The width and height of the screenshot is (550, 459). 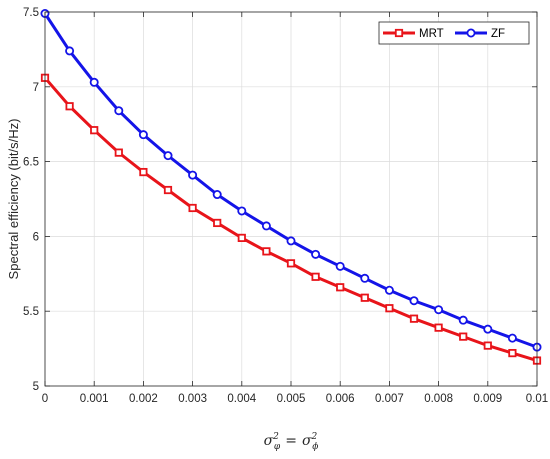 I want to click on legend-zf-label: ZF, so click(x=498, y=34).